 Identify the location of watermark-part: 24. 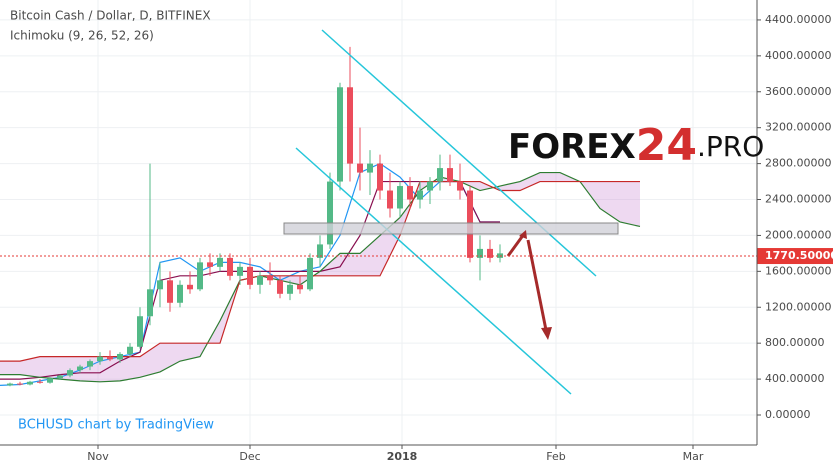
(666, 145).